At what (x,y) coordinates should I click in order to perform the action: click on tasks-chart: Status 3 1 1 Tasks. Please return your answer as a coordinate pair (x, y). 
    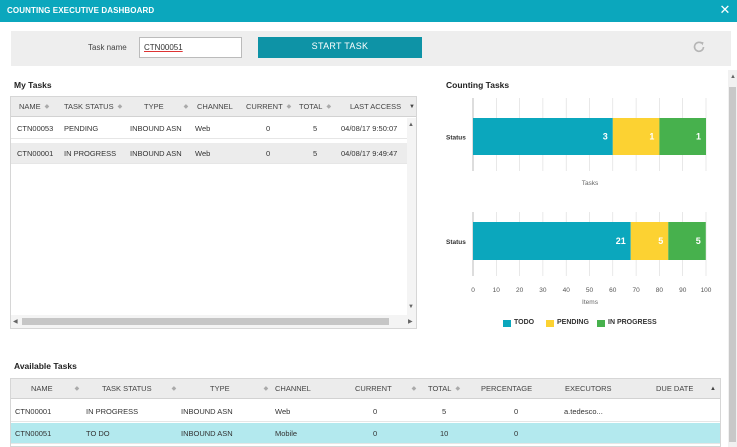
    Looking at the image, I should click on (576, 142).